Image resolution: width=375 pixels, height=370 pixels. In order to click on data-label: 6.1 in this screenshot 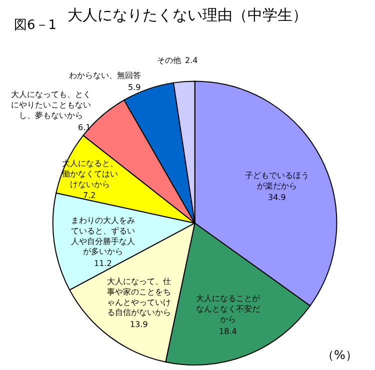, I will do `click(84, 127)`.